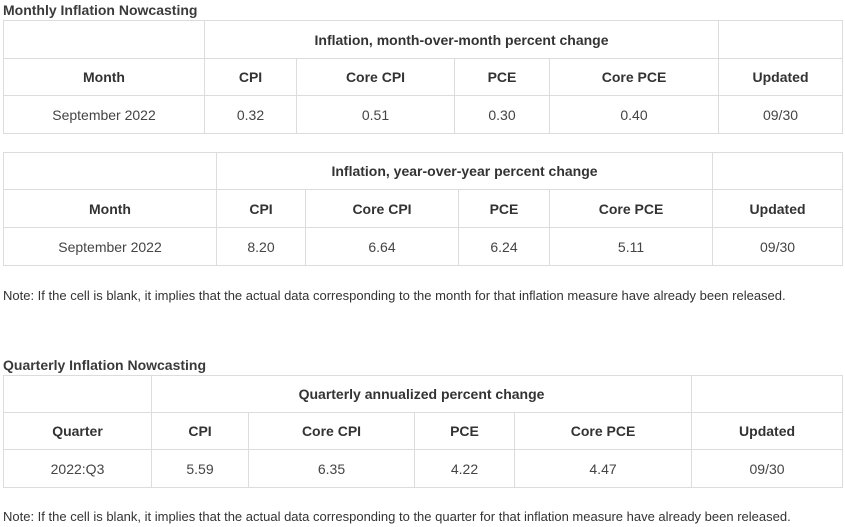  I want to click on table-row: 2022:Q3 5.59 6.35 4.22 4.47 09/30, so click(423, 468).